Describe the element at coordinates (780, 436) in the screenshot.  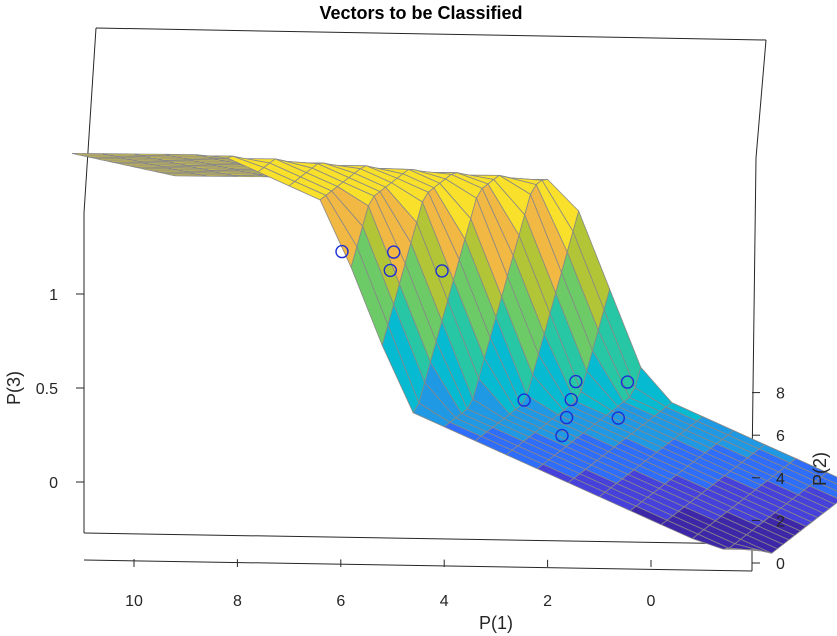
I see `y-tick-label: 6` at that location.